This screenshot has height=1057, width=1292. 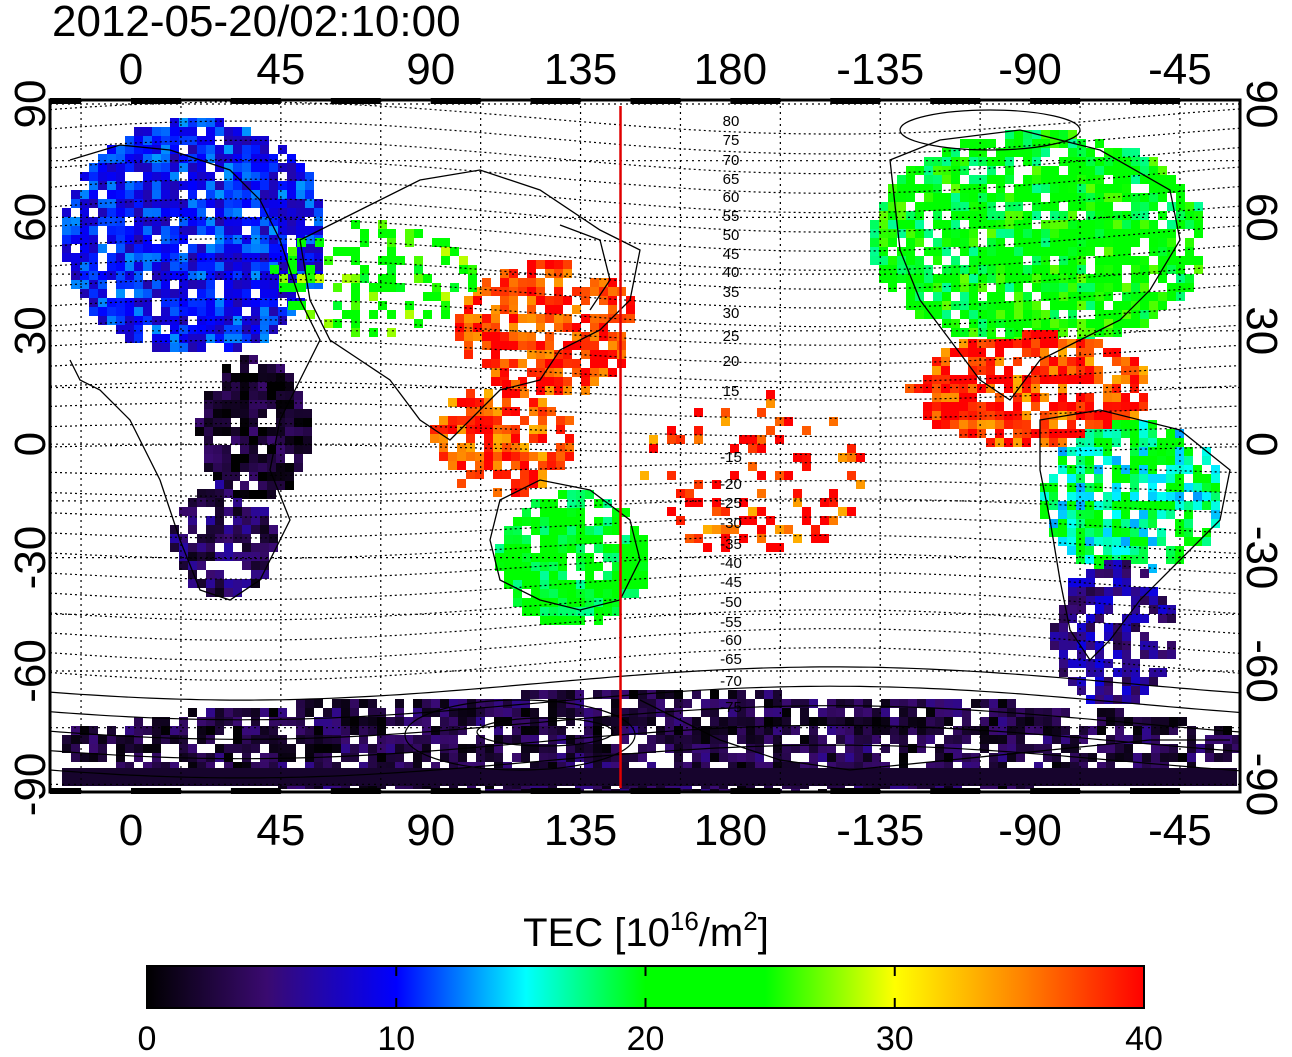 I want to click on contour-label: -55, so click(x=731, y=622).